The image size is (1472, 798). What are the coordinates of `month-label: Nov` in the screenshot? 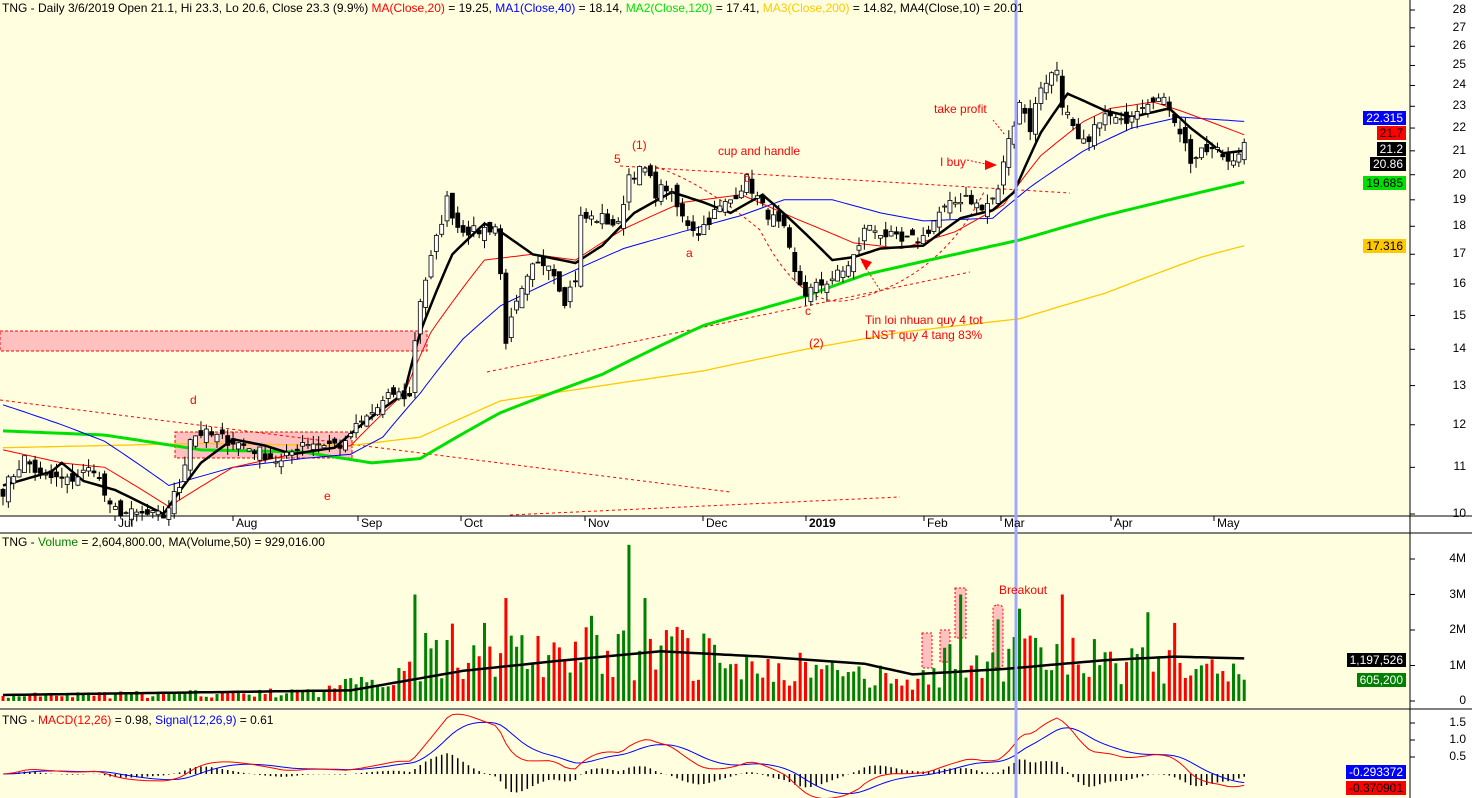 It's located at (599, 523).